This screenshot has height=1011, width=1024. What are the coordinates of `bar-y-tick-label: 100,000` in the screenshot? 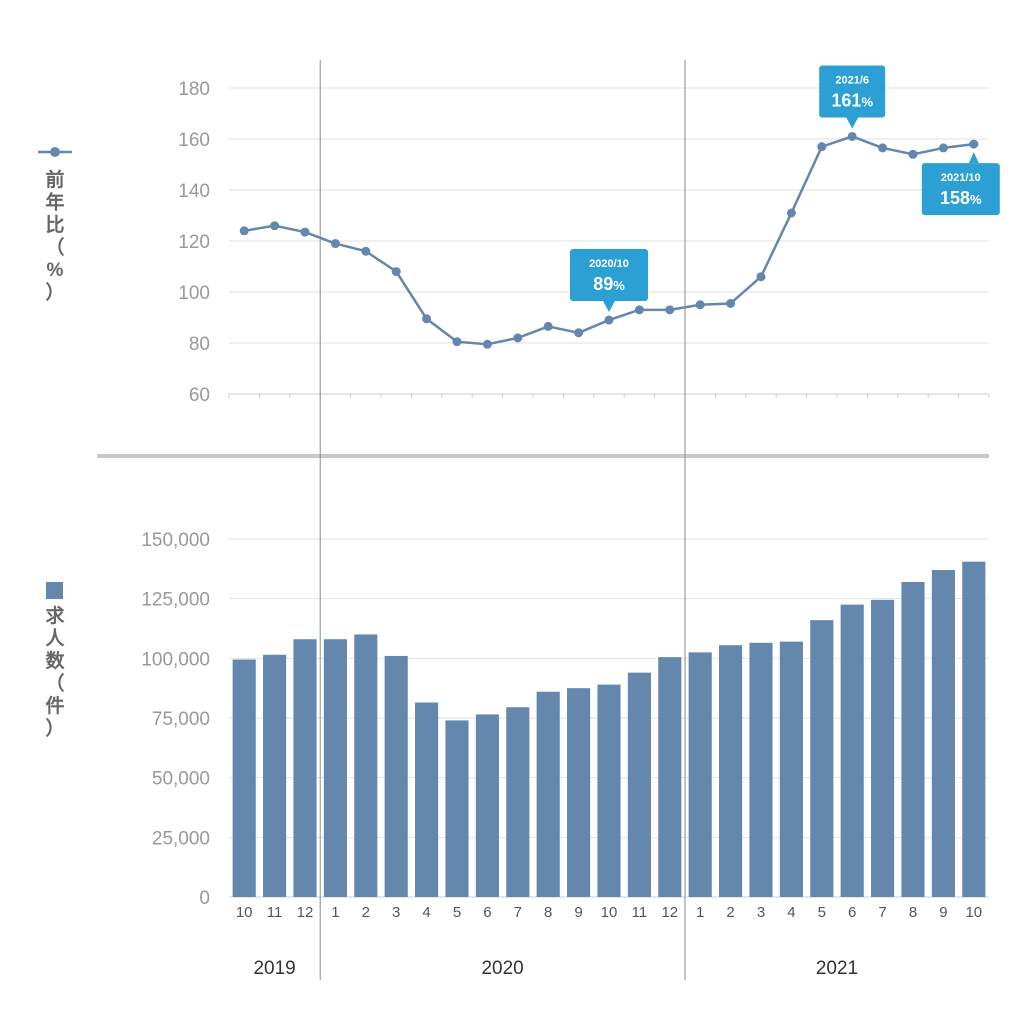 It's located at (175, 659).